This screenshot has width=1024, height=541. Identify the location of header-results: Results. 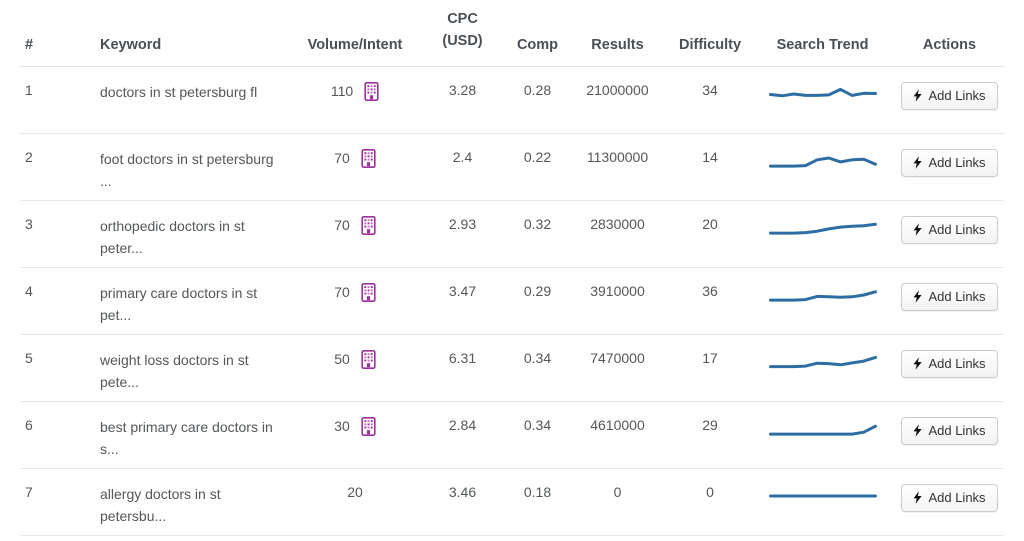
(617, 33).